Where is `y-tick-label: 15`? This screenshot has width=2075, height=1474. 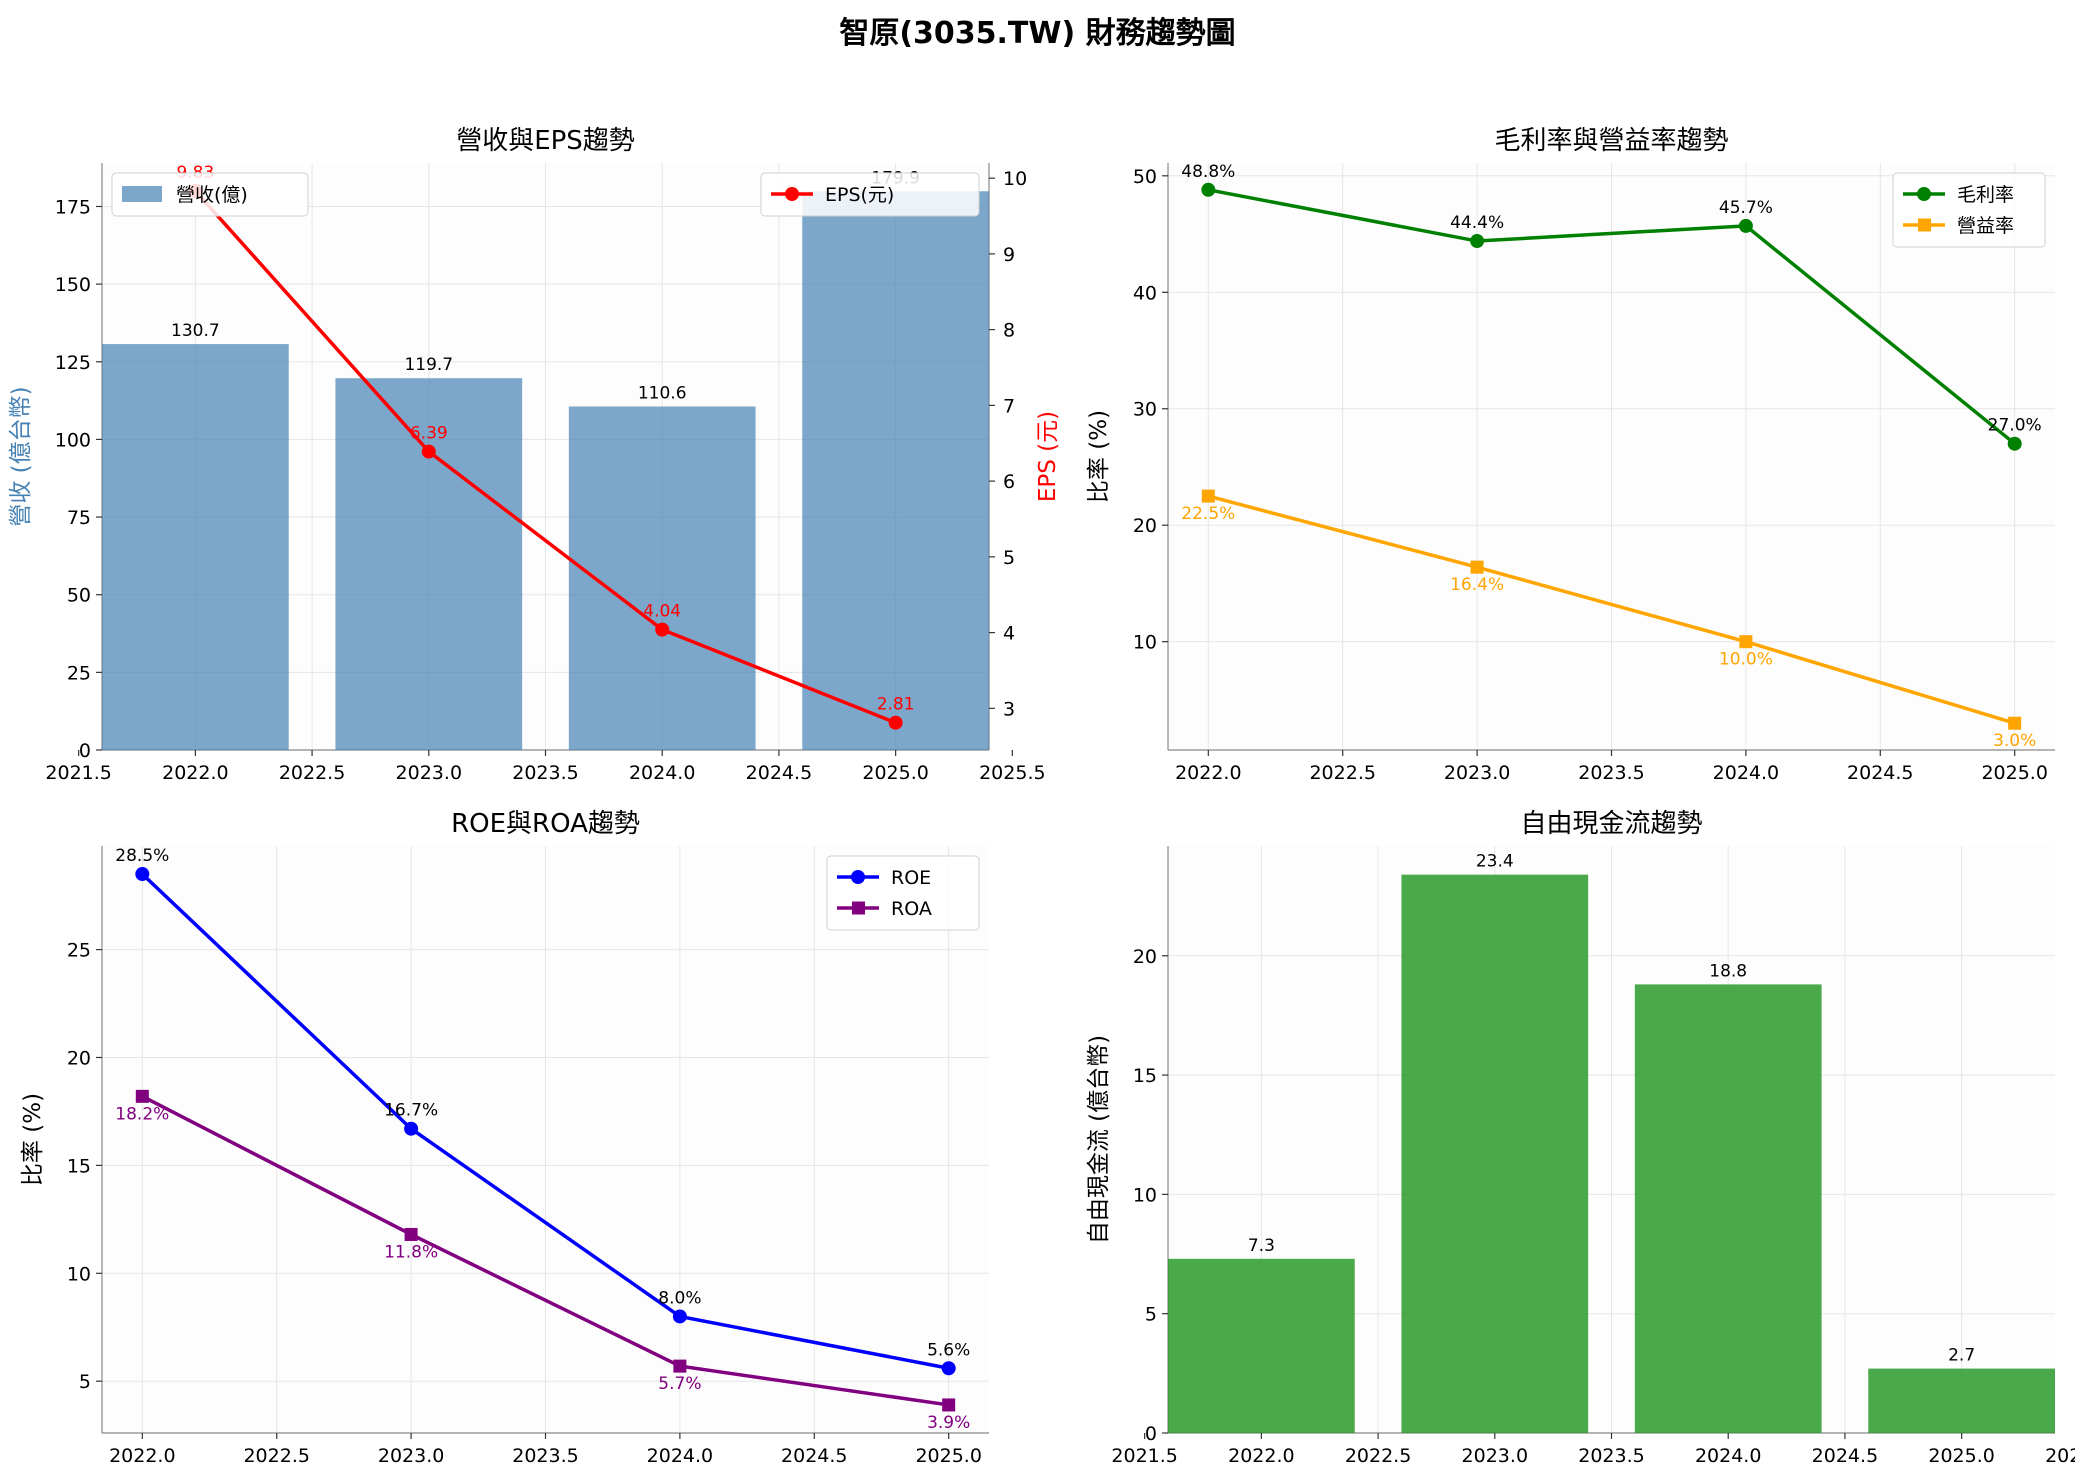
y-tick-label: 15 is located at coordinates (79, 1166).